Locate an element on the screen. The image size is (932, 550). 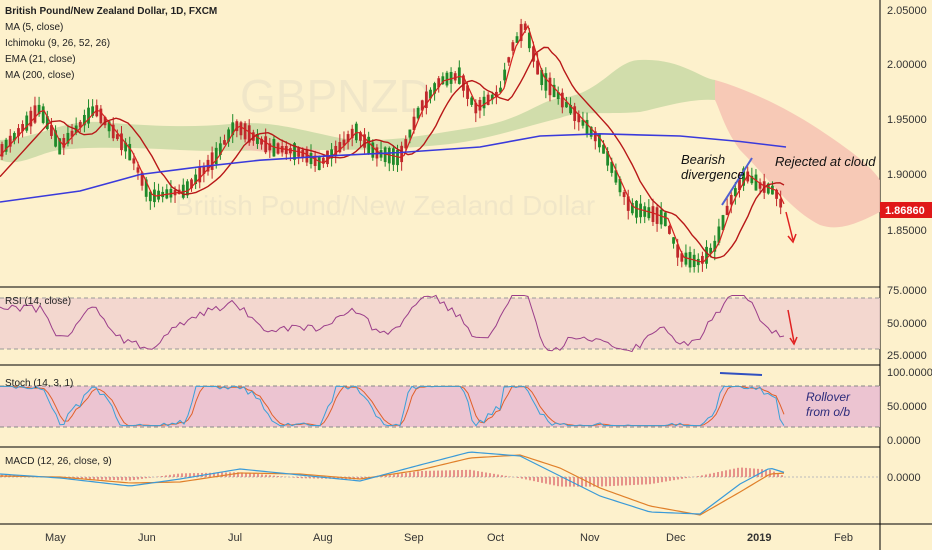
annotation-bearish: Bearish is located at coordinates (703, 159).